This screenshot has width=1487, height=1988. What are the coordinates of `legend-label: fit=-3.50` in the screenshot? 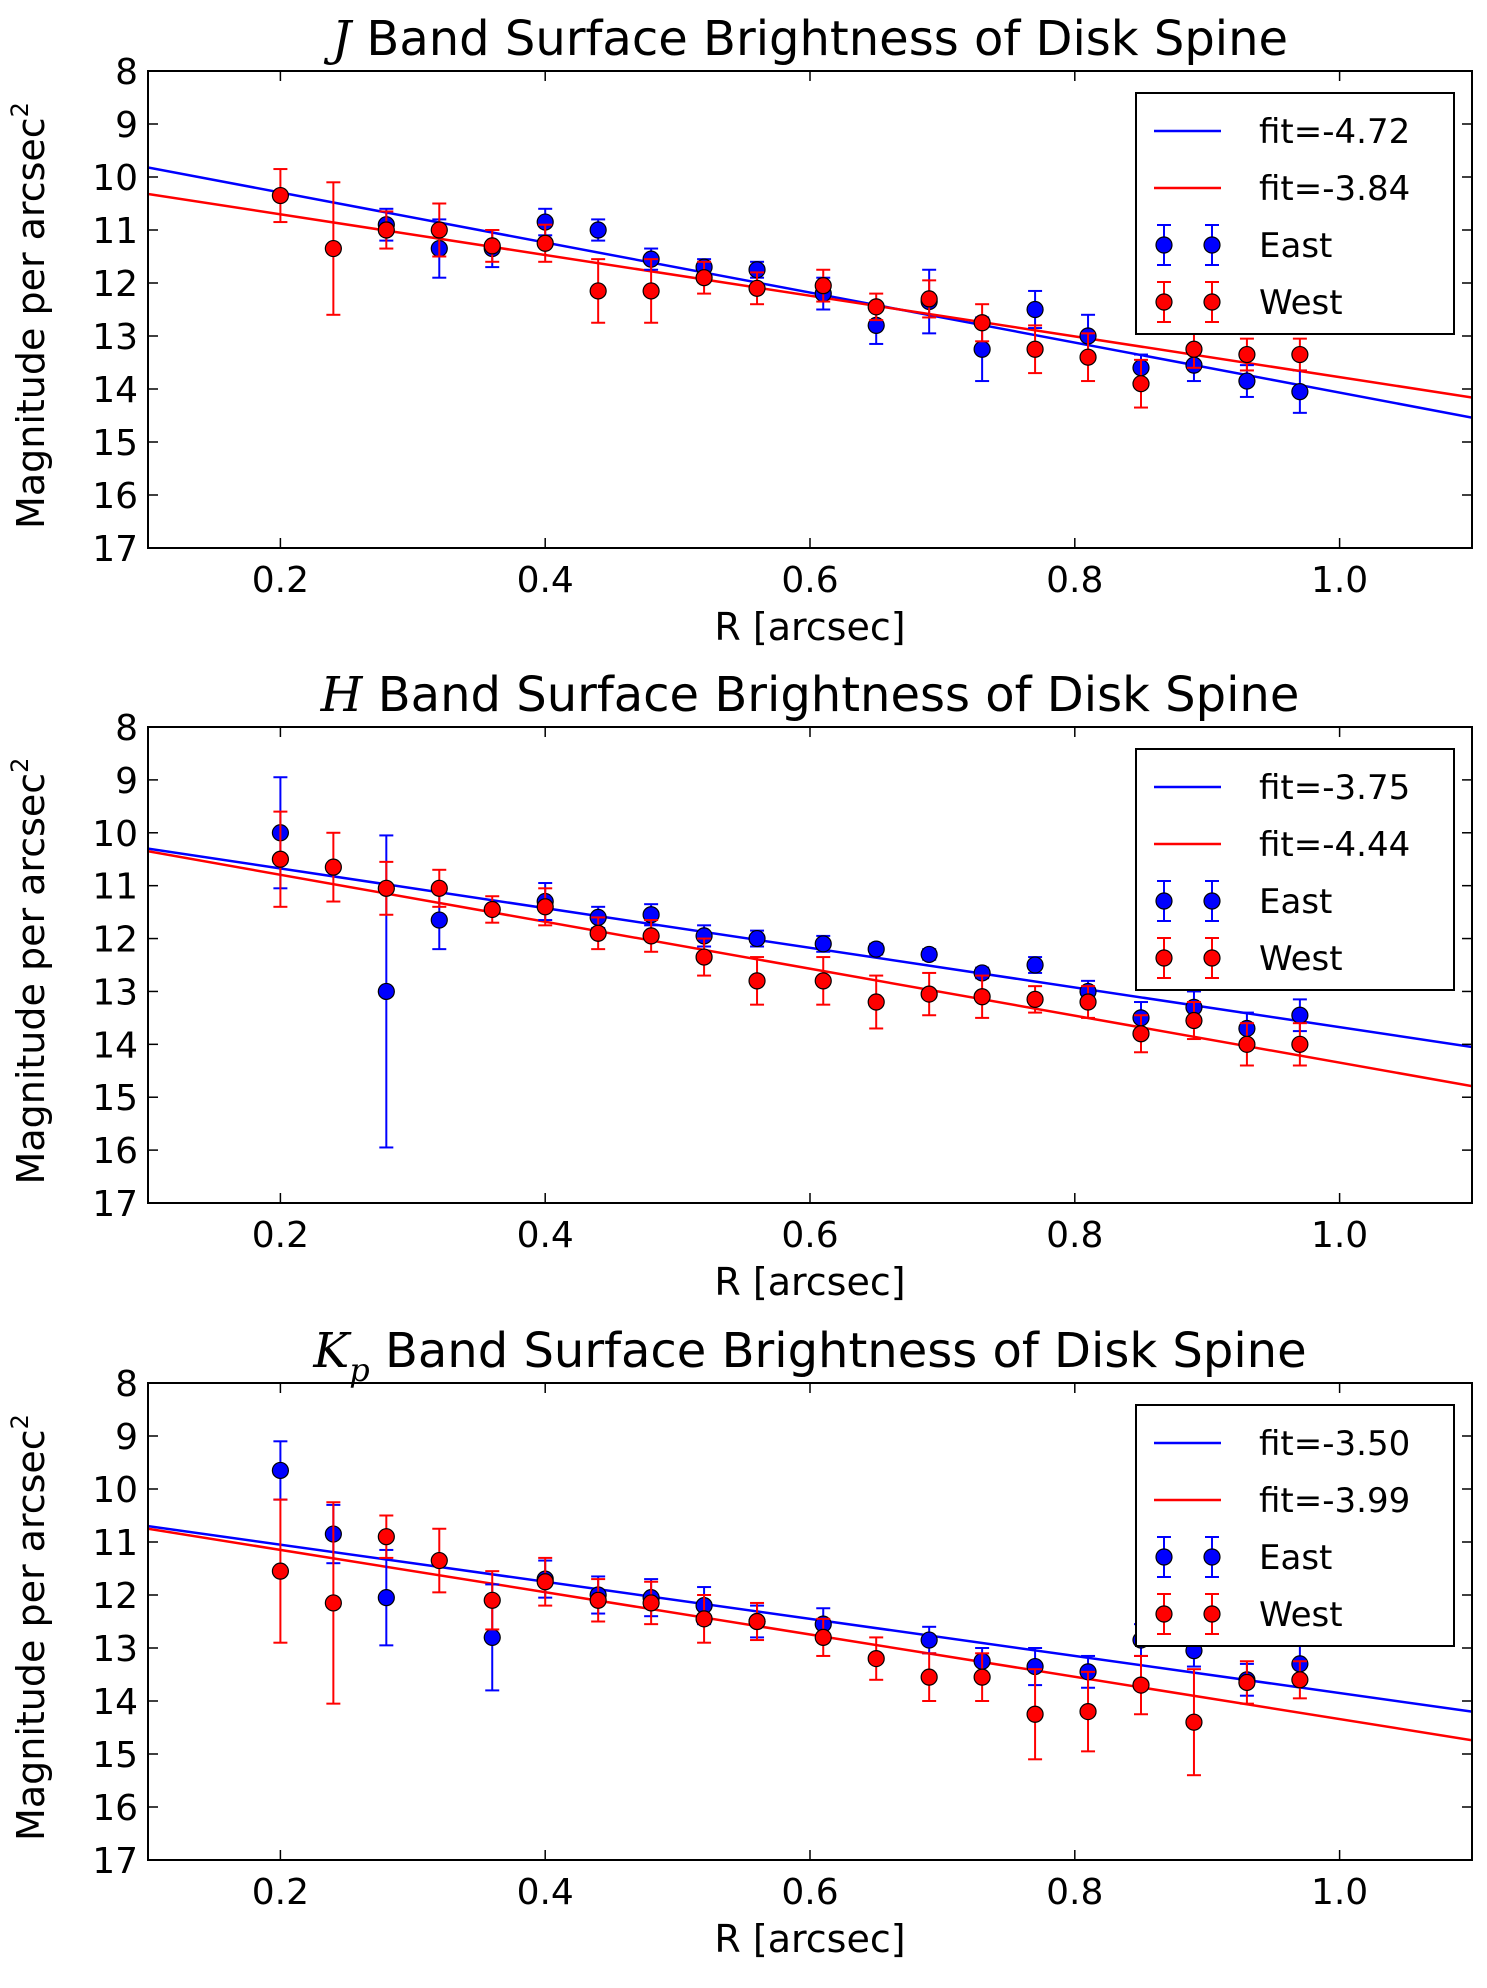 It's located at (1334, 1444).